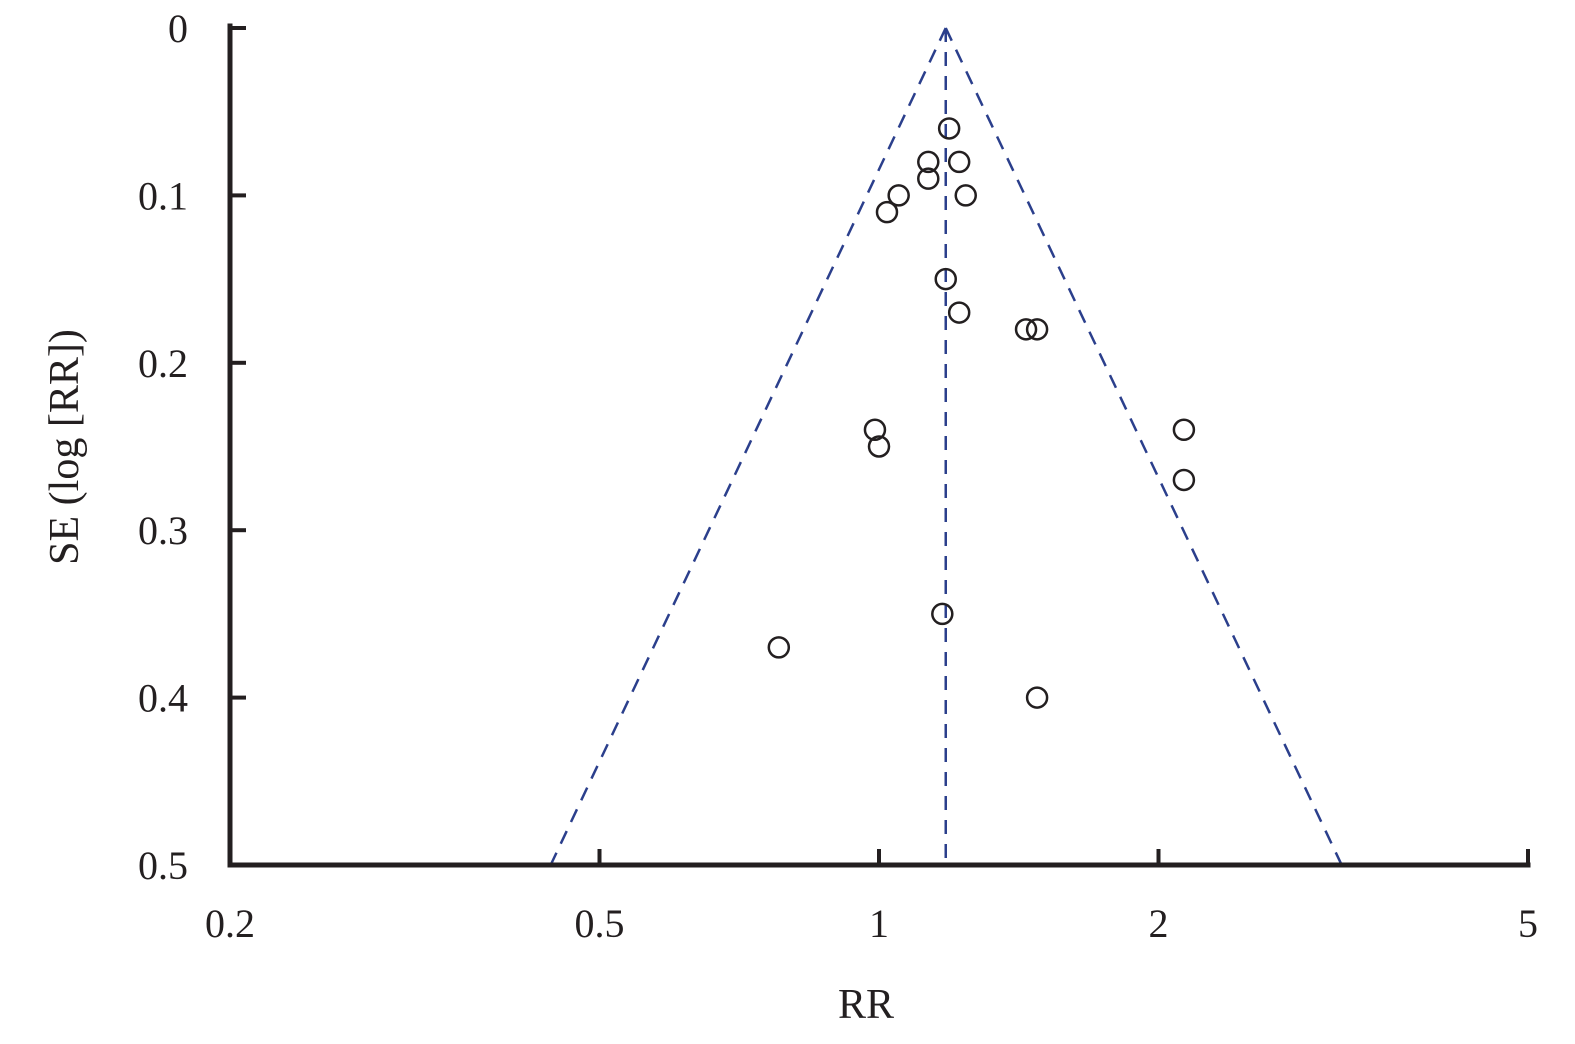 This screenshot has height=1044, width=1575. Describe the element at coordinates (1528, 923) in the screenshot. I see `x-tick-label: 5` at that location.